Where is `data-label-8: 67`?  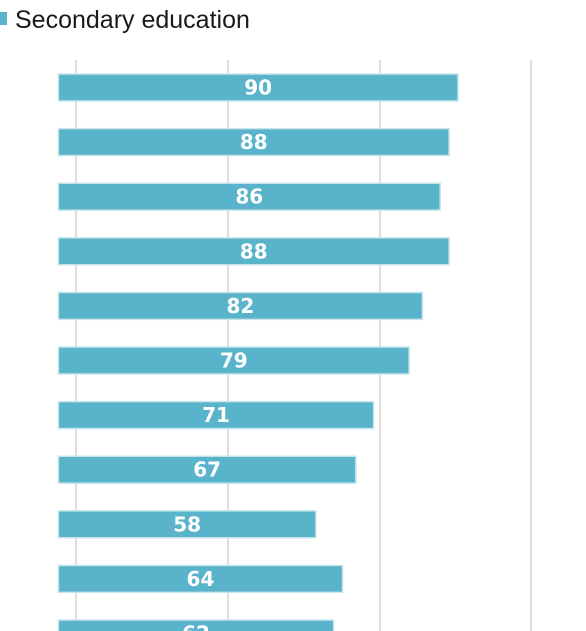 data-label-8: 67 is located at coordinates (207, 470).